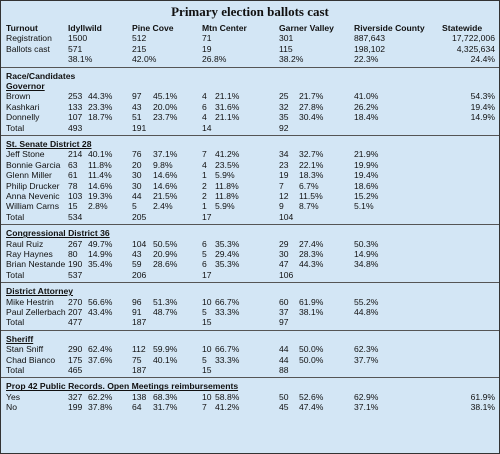 The image size is (500, 454). What do you see at coordinates (311, 106) in the screenshot?
I see `cell: 27.8%` at bounding box center [311, 106].